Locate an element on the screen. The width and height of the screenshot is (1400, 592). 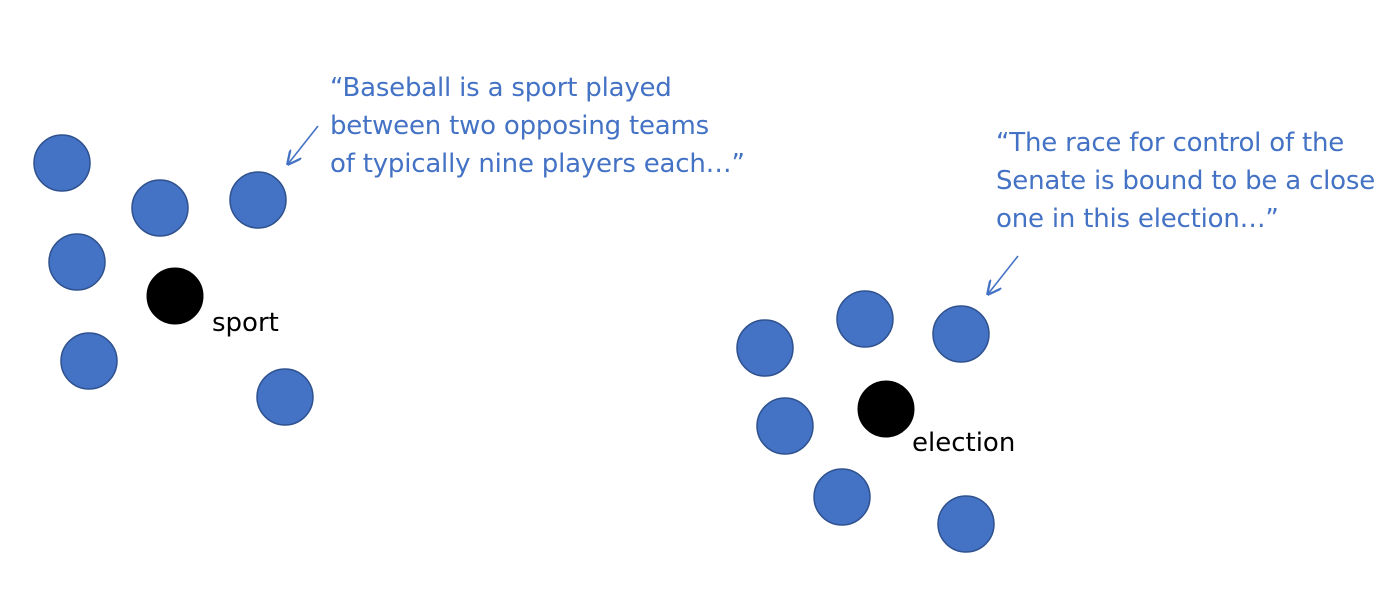
quote-arrow-election is located at coordinates (1003, 274).